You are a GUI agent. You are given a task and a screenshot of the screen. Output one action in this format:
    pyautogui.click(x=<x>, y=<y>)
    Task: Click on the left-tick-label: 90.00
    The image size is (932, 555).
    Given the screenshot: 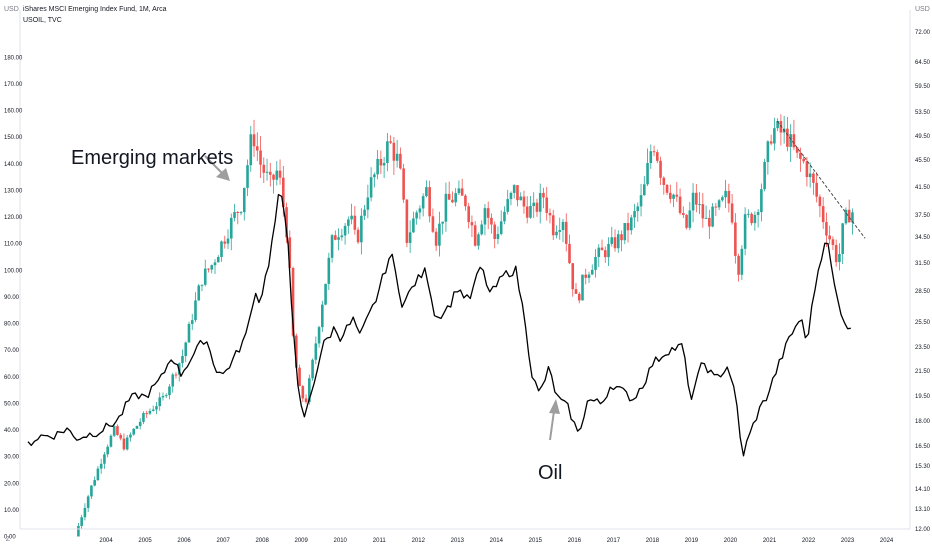 What is the action you would take?
    pyautogui.click(x=12, y=298)
    